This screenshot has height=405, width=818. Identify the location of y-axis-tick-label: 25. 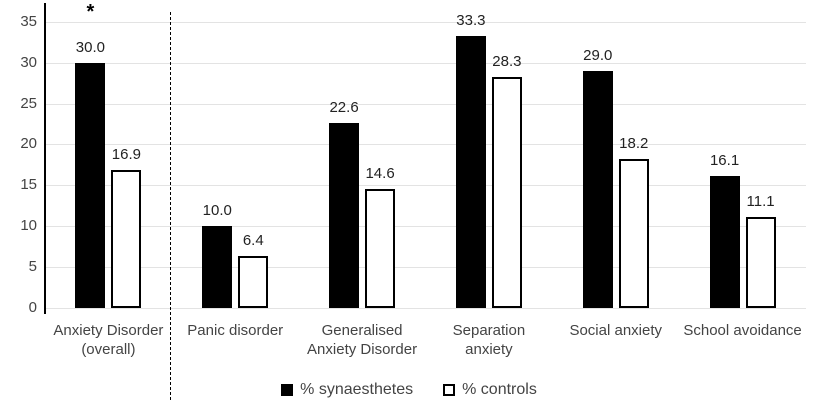
(28, 103).